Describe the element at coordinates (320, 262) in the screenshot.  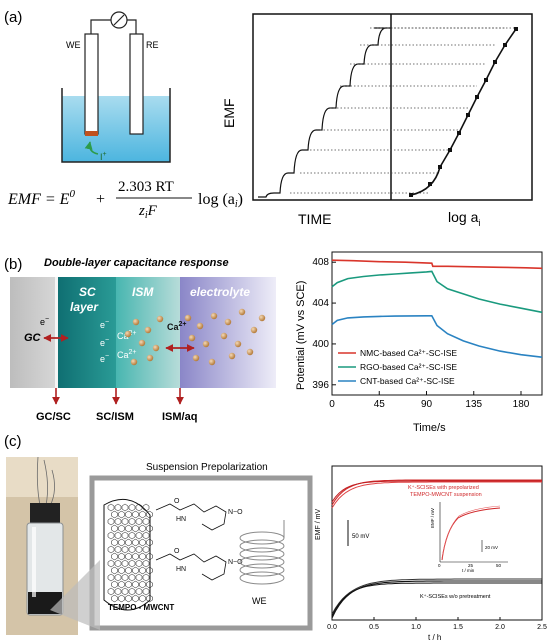
I see `y-tick-label: 408` at that location.